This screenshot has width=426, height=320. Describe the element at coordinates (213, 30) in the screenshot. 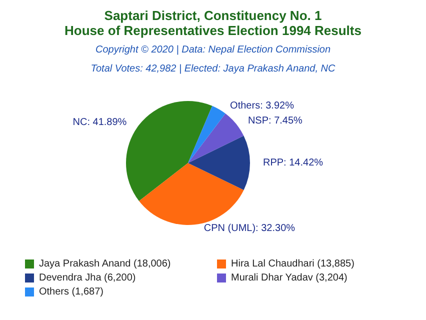

I see `chart-subtitle: House of Representatives Election 1994 Results` at that location.